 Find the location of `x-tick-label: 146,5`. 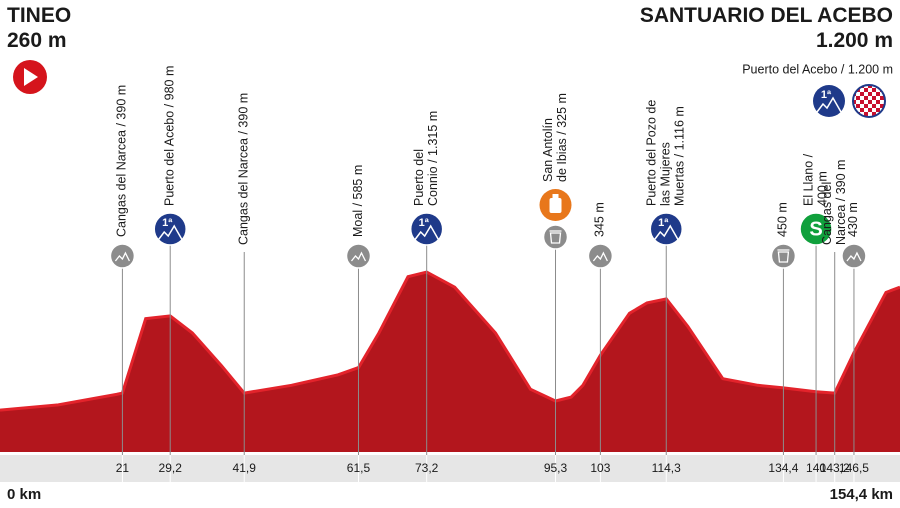

x-tick-label: 146,5 is located at coordinates (854, 468).